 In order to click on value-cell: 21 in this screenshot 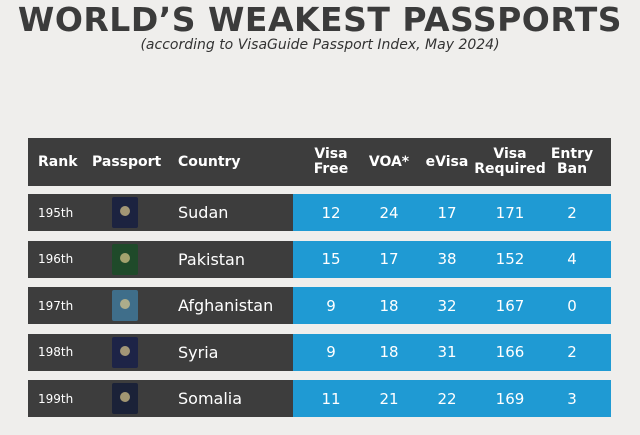, I will do `click(389, 398)`.